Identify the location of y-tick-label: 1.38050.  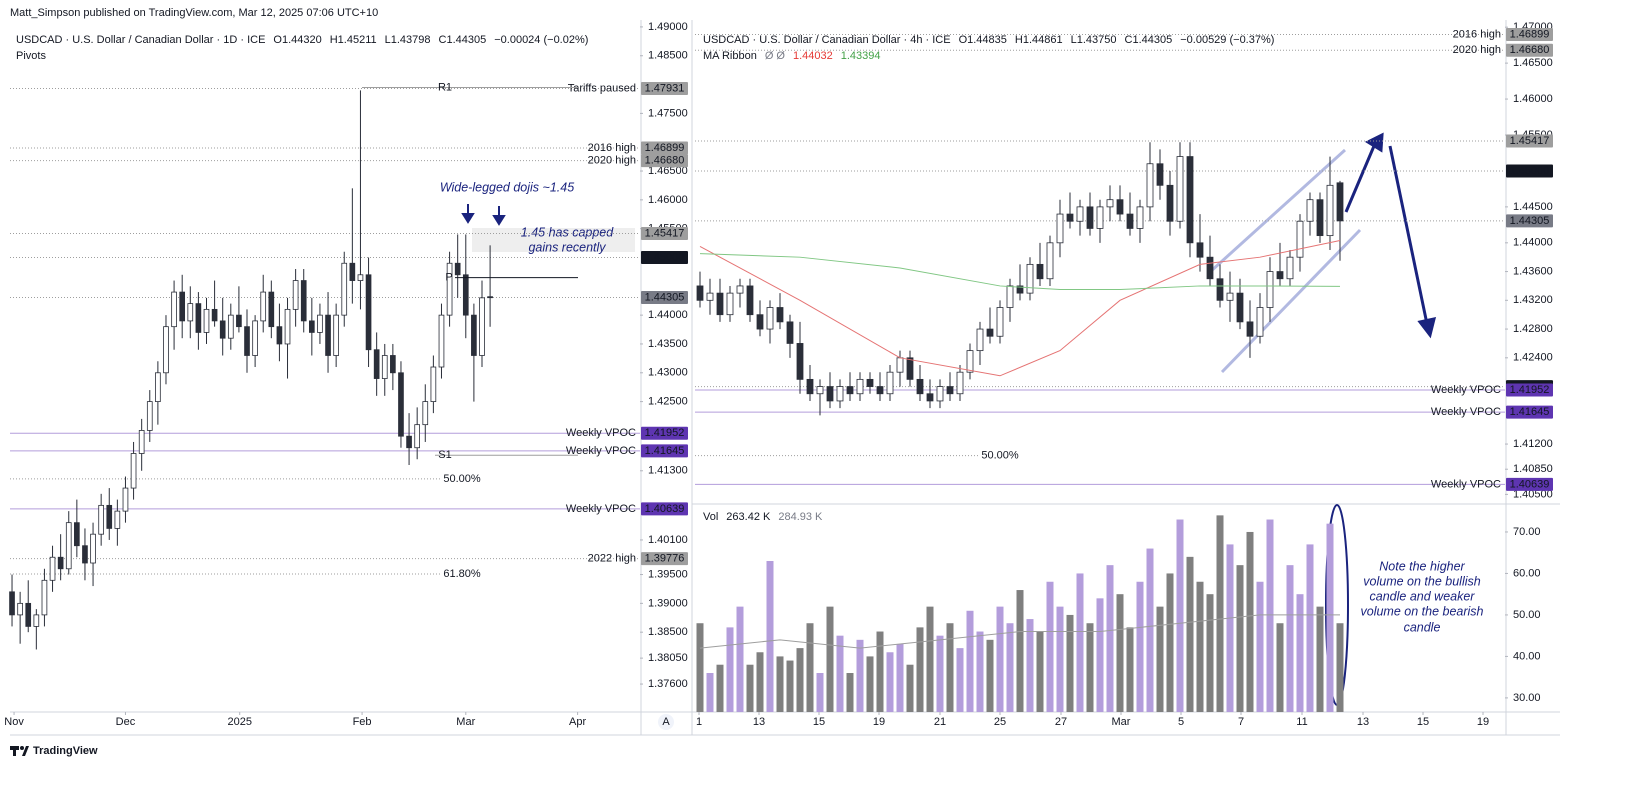
(668, 658).